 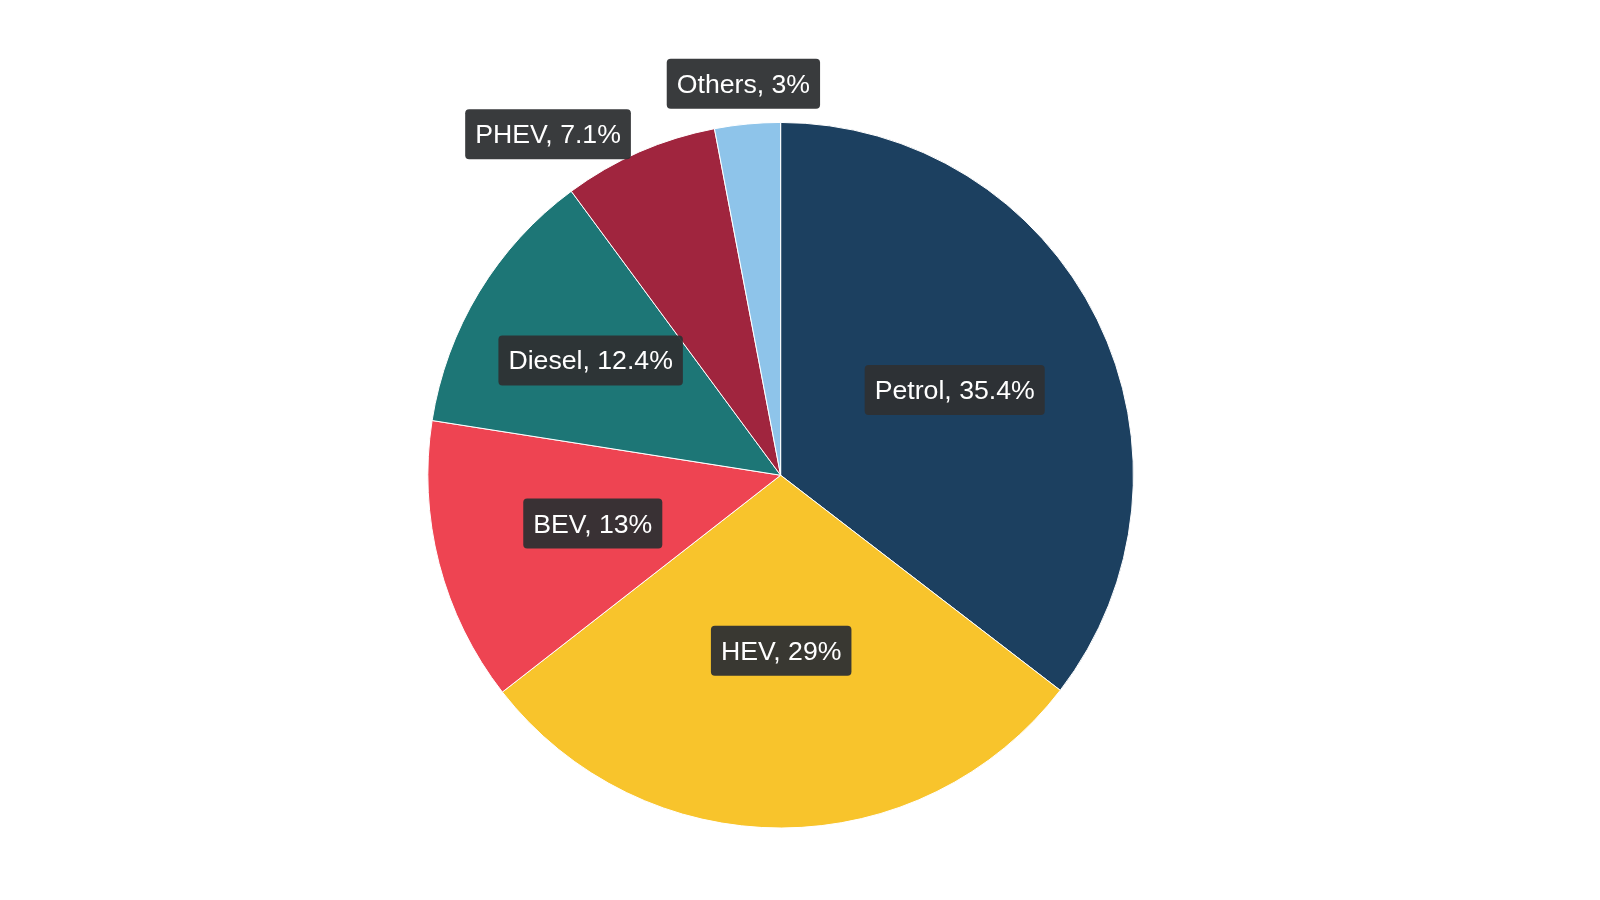 What do you see at coordinates (593, 523) in the screenshot?
I see `slice-label: BEV, 13%` at bounding box center [593, 523].